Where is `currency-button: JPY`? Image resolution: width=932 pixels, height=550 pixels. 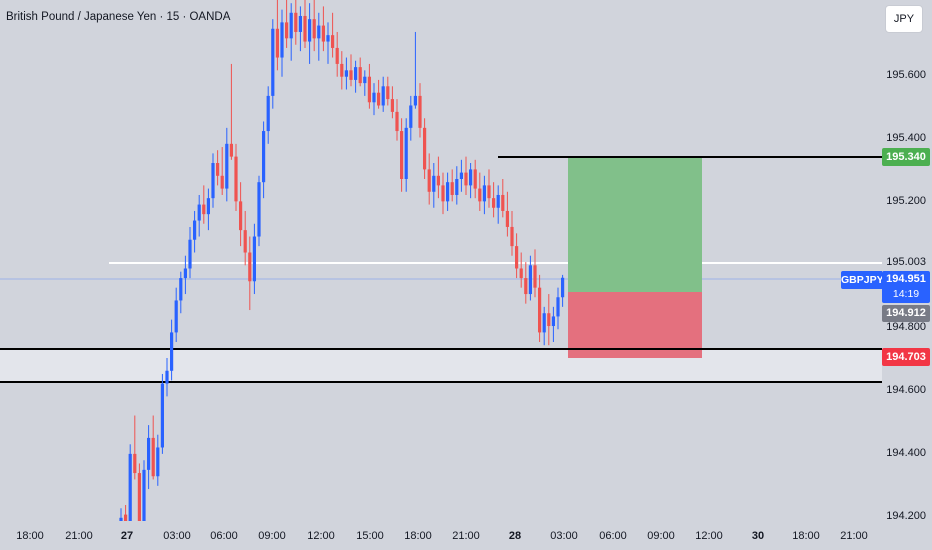
currency-button: JPY is located at coordinates (904, 19).